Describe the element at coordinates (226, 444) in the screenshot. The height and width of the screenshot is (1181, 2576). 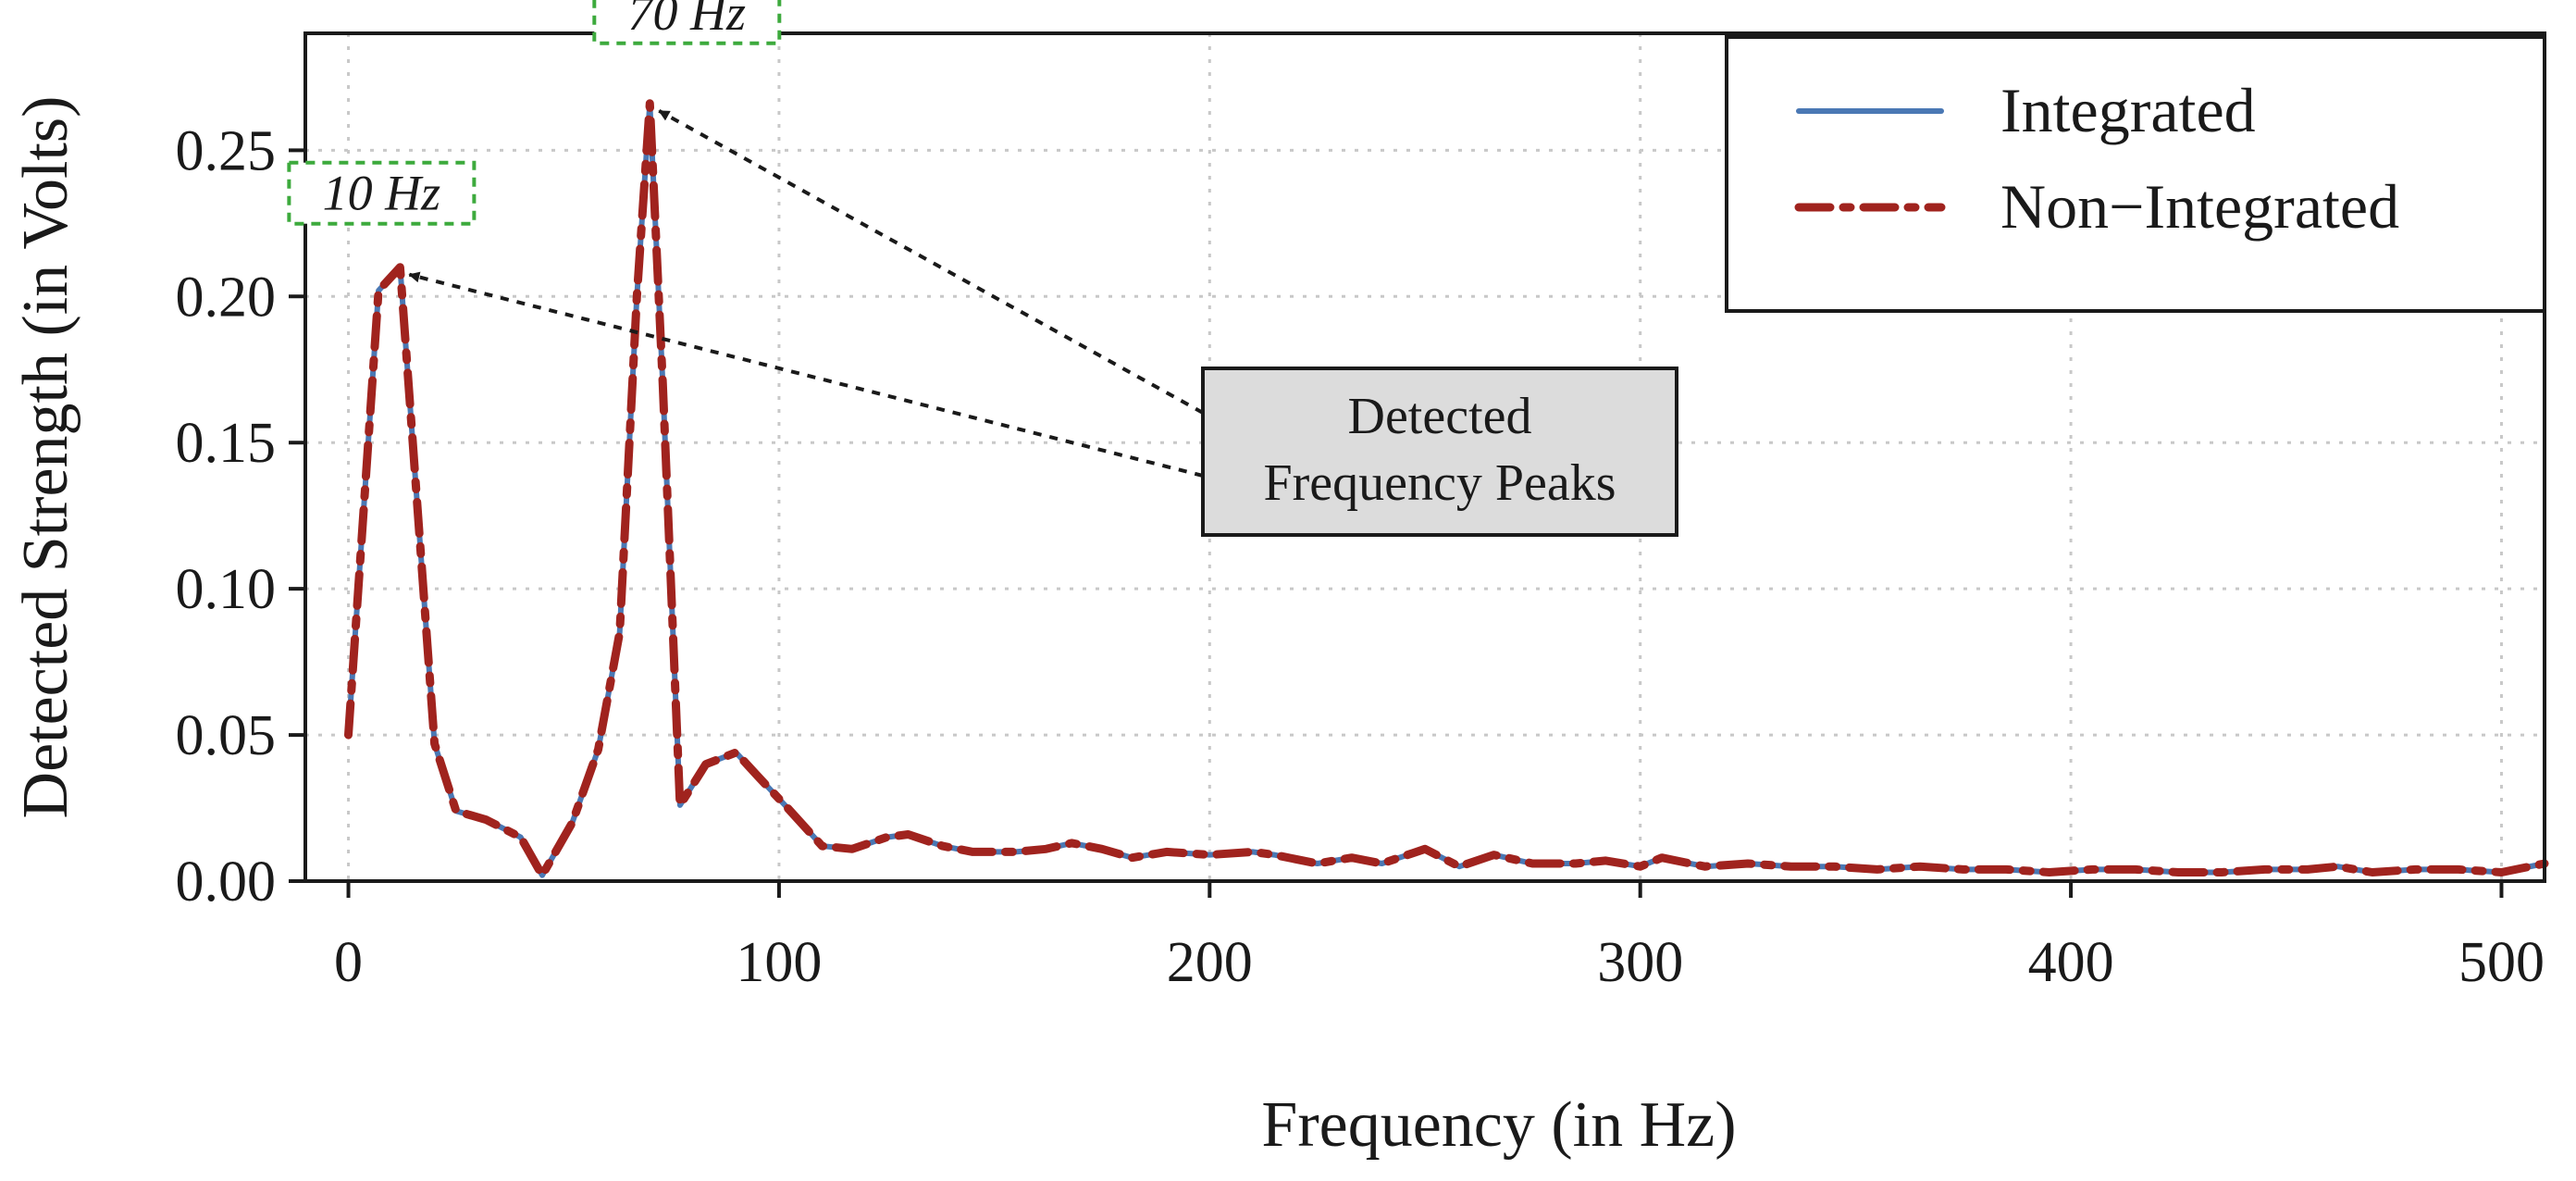
I see `y-tick-label: 0.15` at that location.